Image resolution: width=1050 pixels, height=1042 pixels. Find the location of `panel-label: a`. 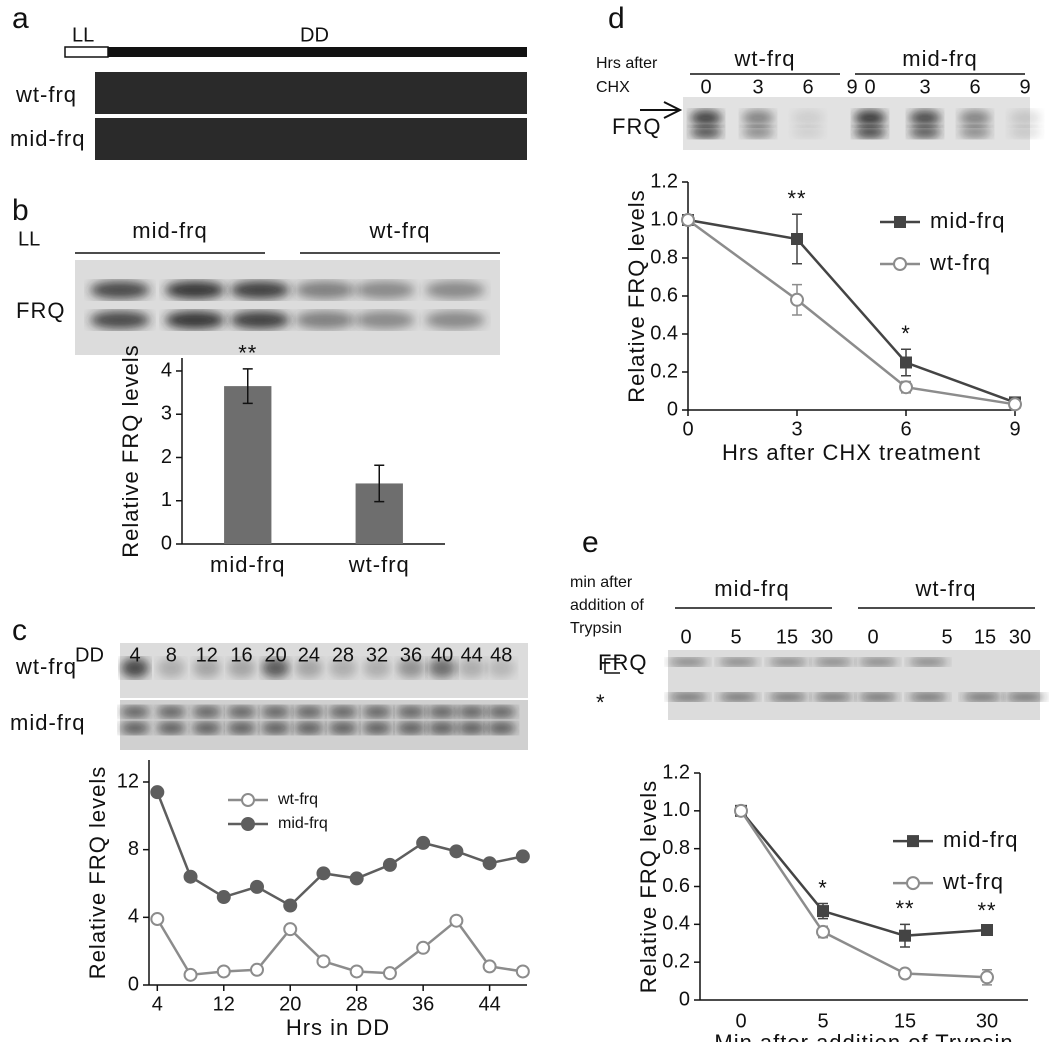

panel-label: a is located at coordinates (20, 18).